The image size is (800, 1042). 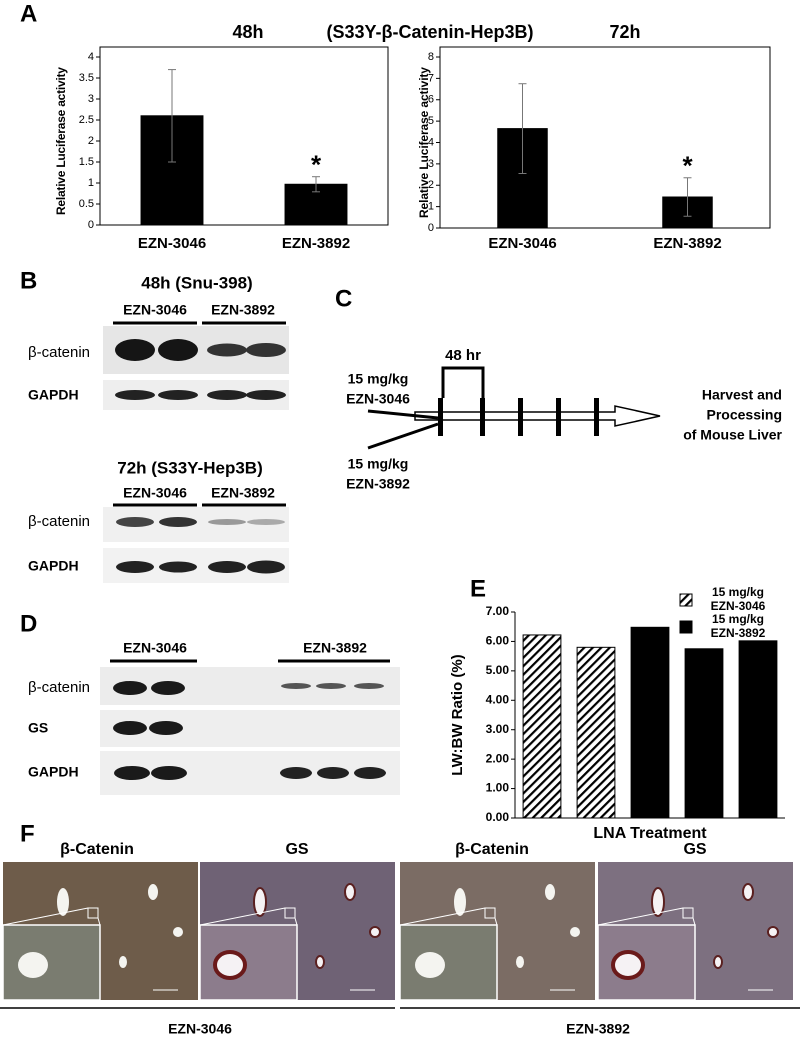 What do you see at coordinates (448, 962) in the screenshot?
I see `inset` at bounding box center [448, 962].